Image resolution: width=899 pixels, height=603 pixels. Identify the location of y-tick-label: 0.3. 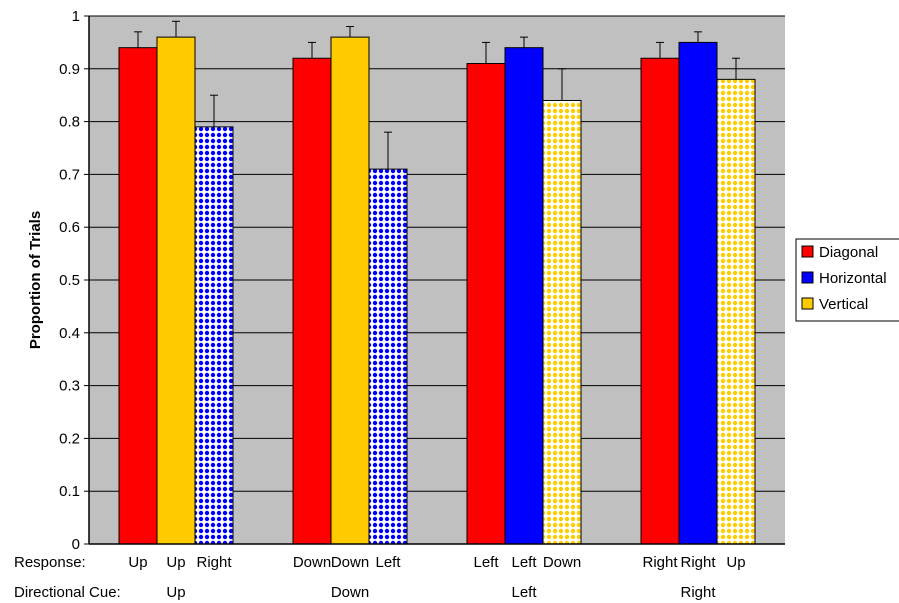
(69, 386).